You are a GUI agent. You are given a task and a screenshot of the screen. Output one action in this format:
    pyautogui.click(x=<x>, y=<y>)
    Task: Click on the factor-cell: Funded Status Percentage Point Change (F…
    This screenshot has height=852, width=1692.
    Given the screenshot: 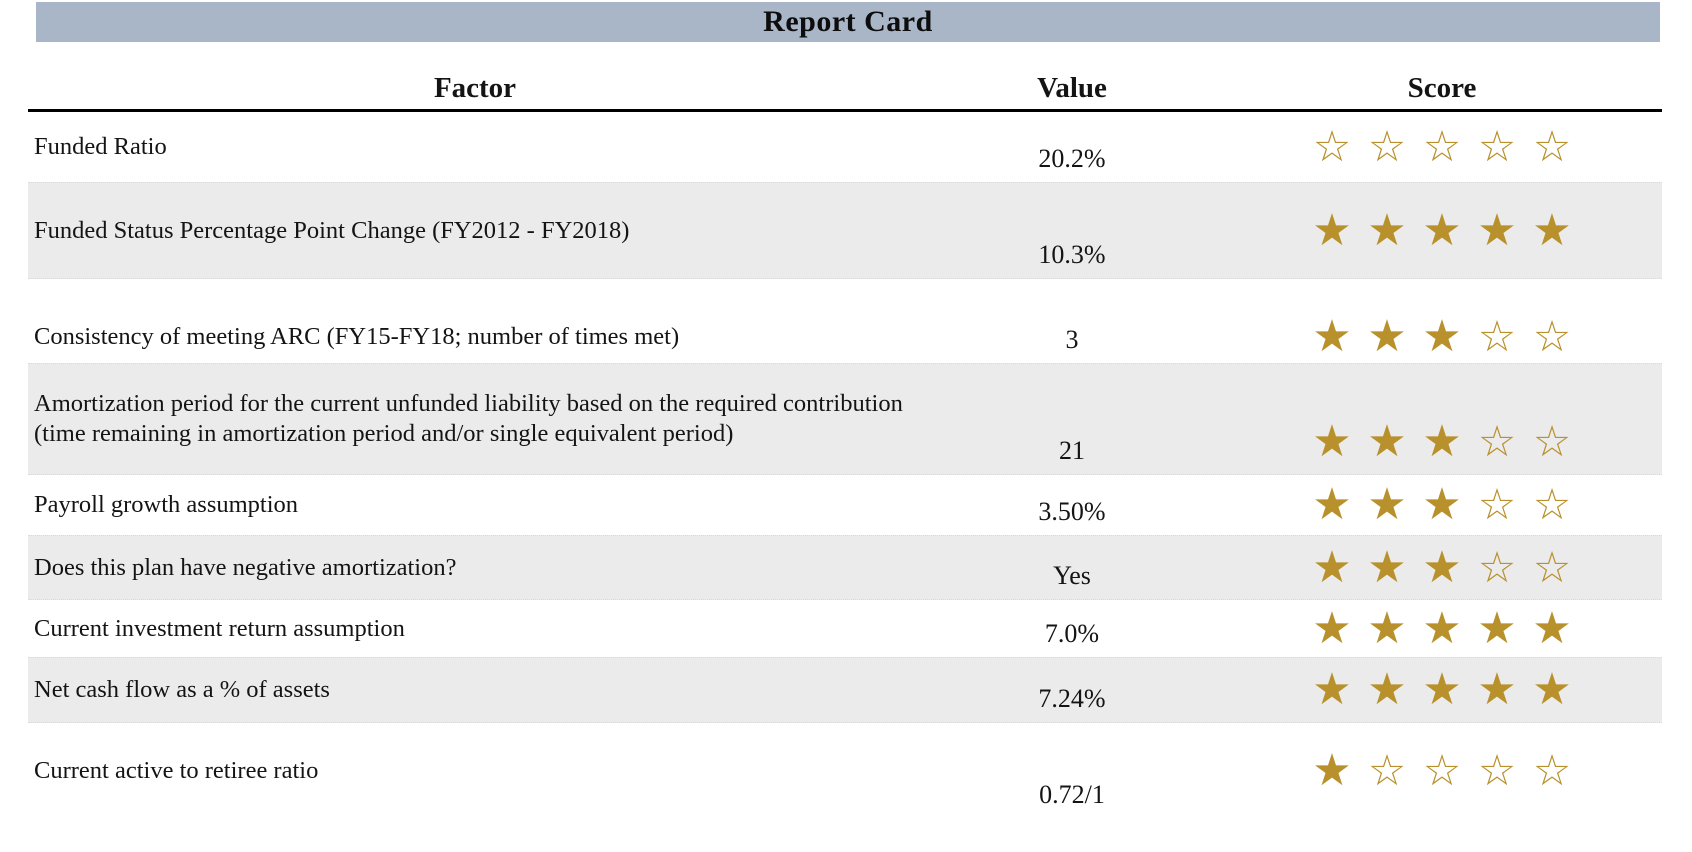 What is the action you would take?
    pyautogui.click(x=332, y=230)
    